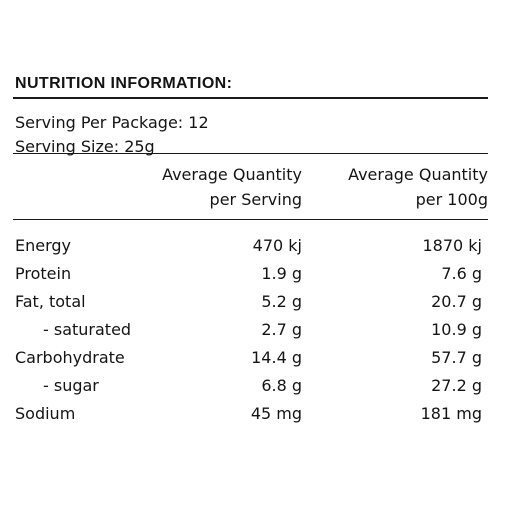  What do you see at coordinates (250, 302) in the screenshot?
I see `nutrient-row-fat-total: Fat, total 5.2 g 20.7 g` at bounding box center [250, 302].